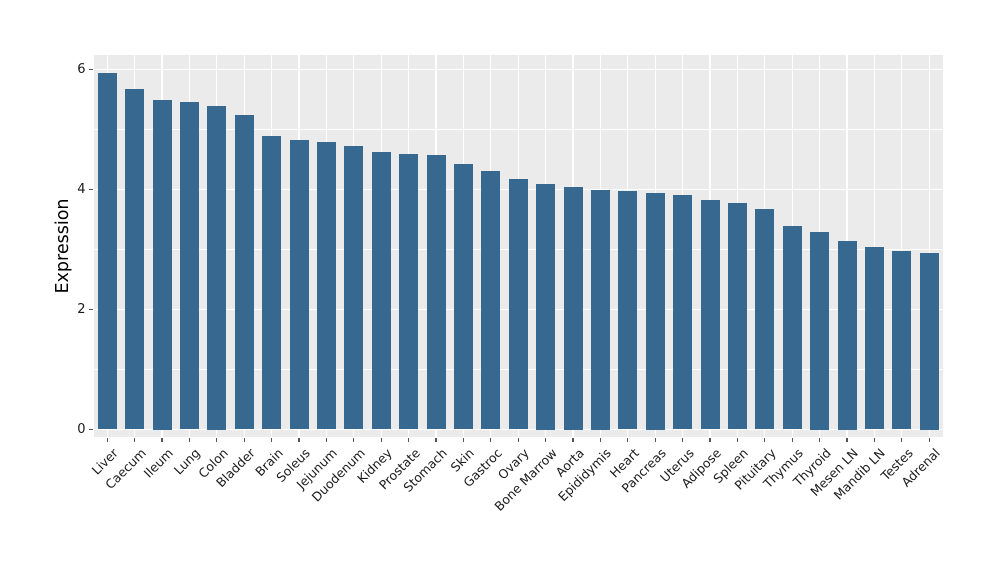 Image resolution: width=1000 pixels, height=580 pixels. Describe the element at coordinates (217, 267) in the screenshot. I see `bar-colon` at that location.